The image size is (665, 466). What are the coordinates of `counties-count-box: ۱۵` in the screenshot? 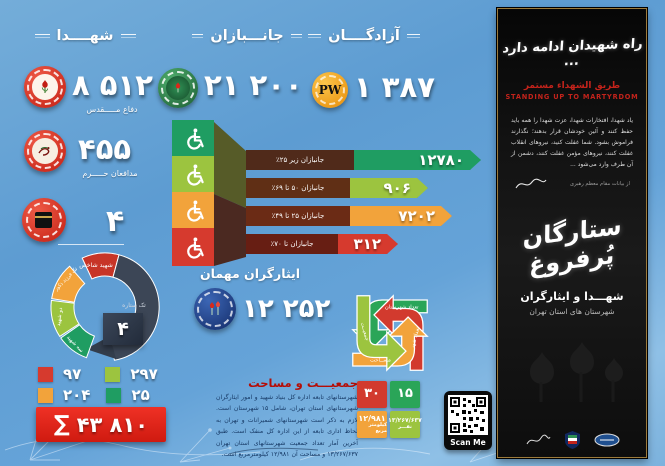 It's located at (405, 394).